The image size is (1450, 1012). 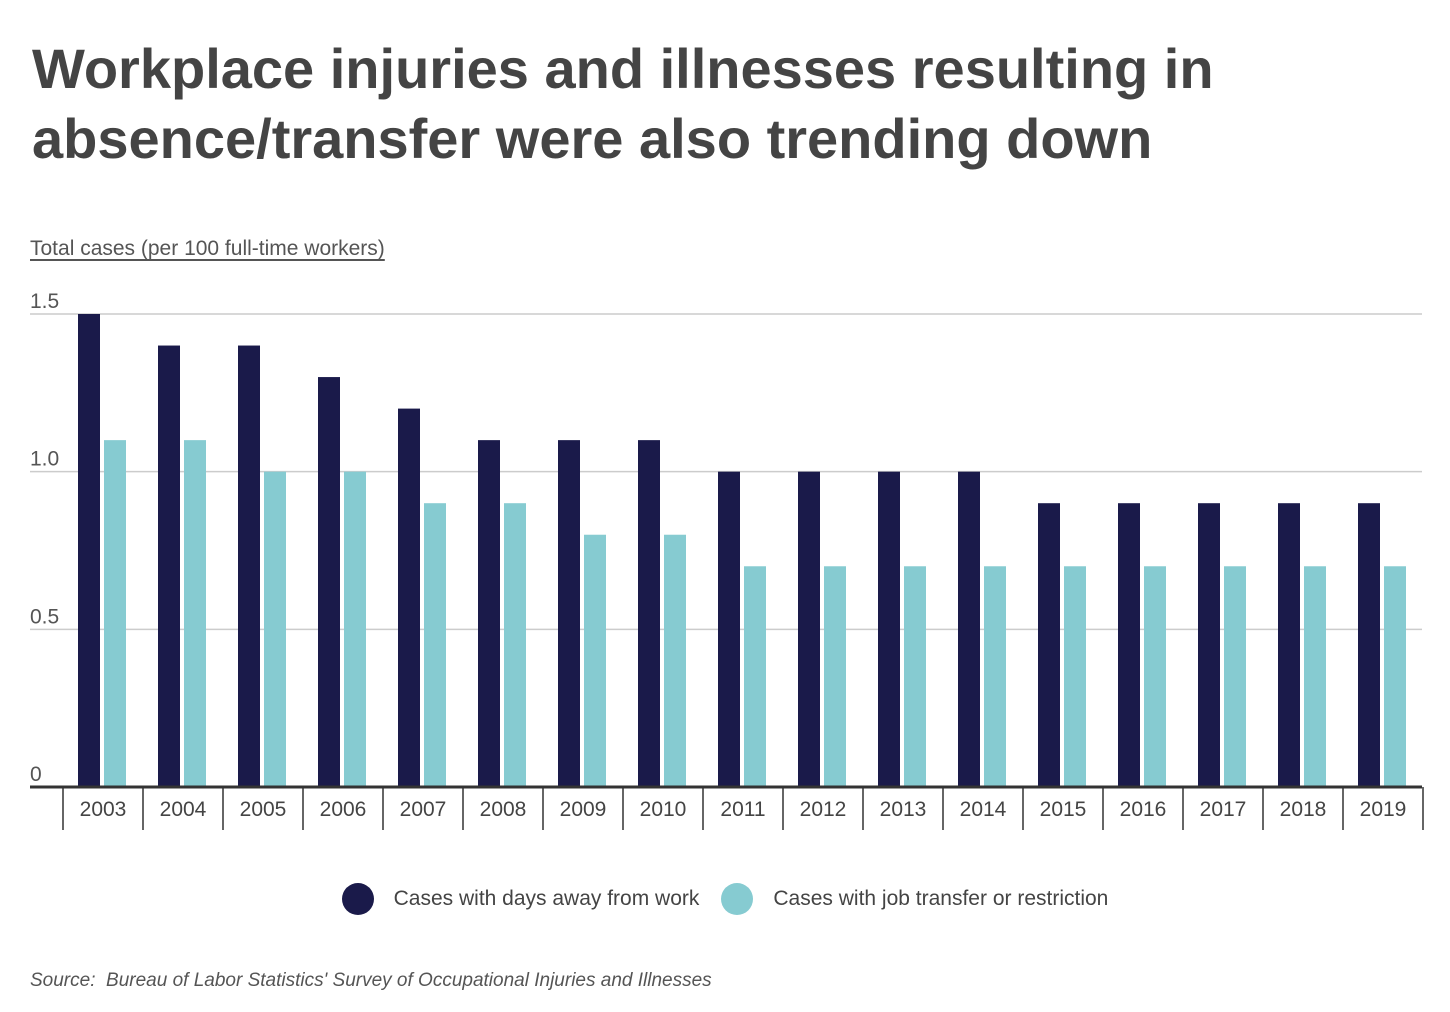 What do you see at coordinates (44, 616) in the screenshot?
I see `y-tick-label: 0.5` at bounding box center [44, 616].